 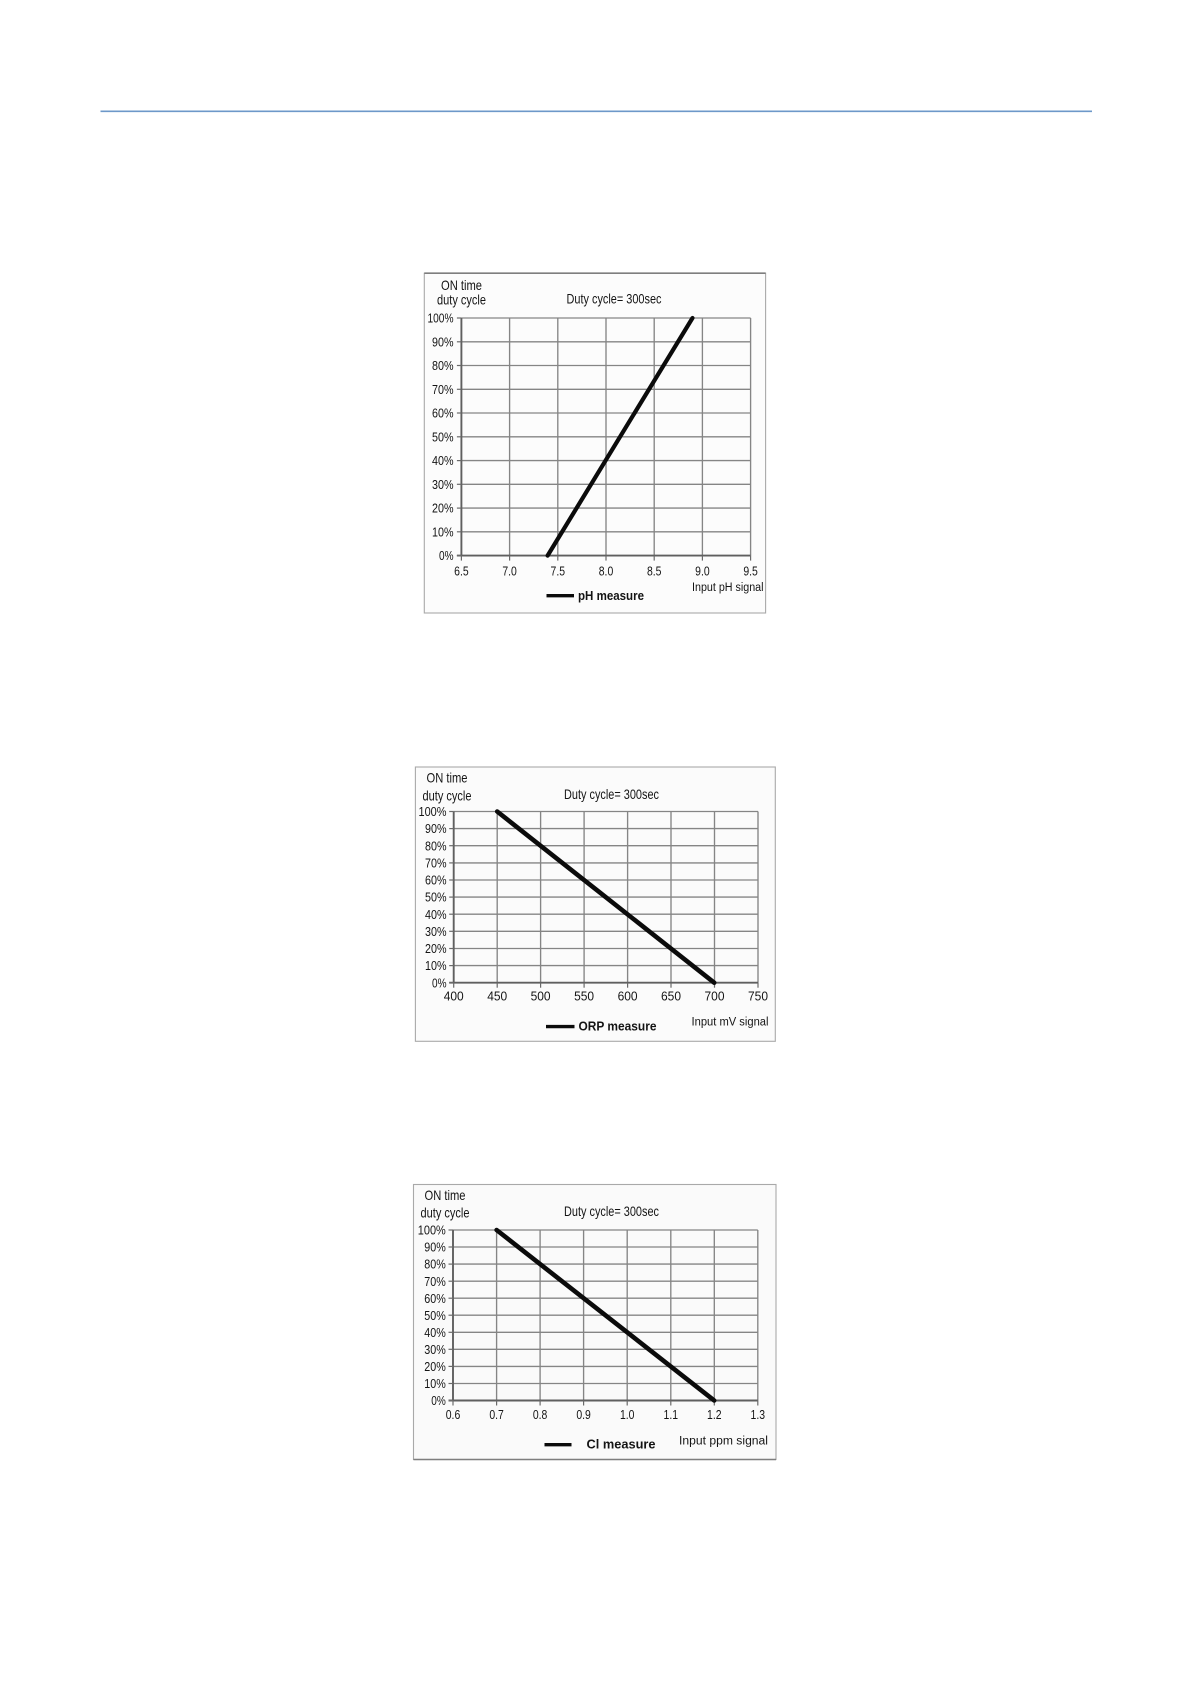 I want to click on svg-text: Input pH signal, so click(x=728, y=588).